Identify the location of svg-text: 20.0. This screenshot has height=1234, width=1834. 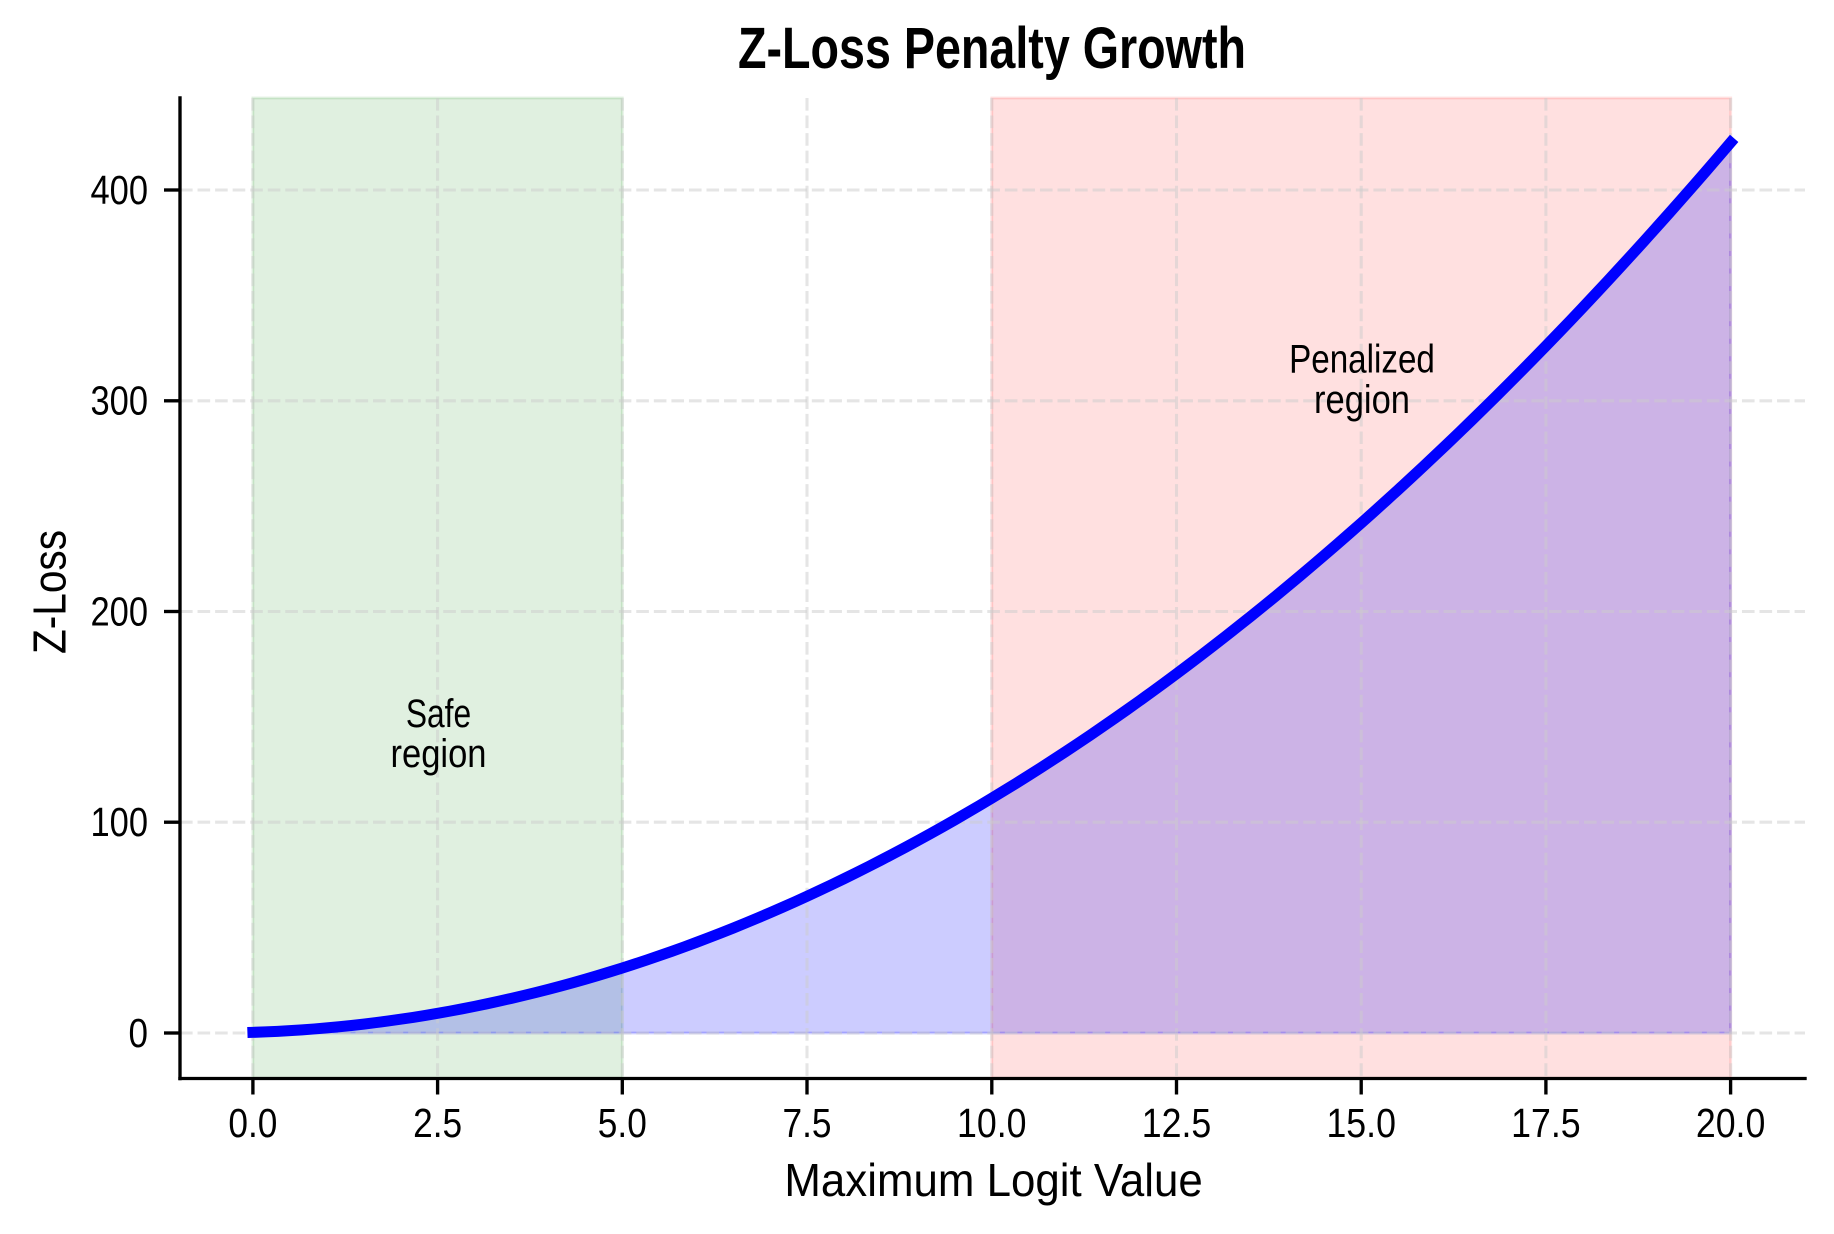
(1731, 1123).